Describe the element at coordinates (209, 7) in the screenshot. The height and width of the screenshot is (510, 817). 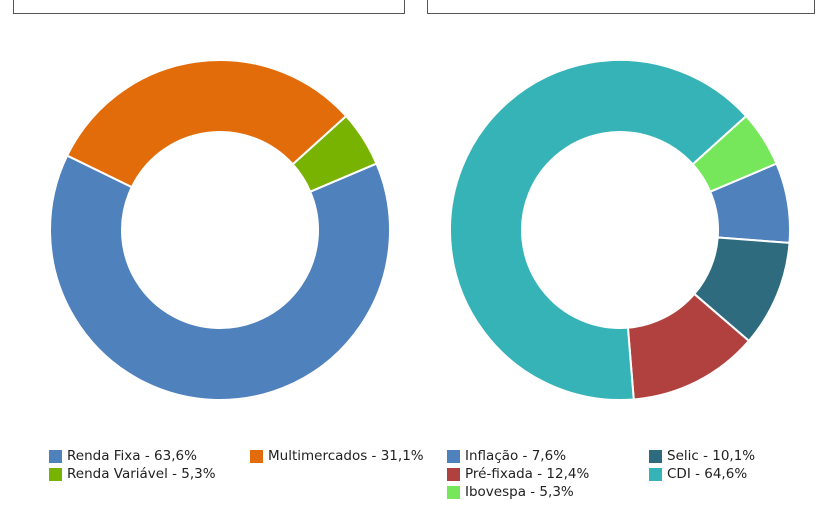
I see `left-panel-frame` at that location.